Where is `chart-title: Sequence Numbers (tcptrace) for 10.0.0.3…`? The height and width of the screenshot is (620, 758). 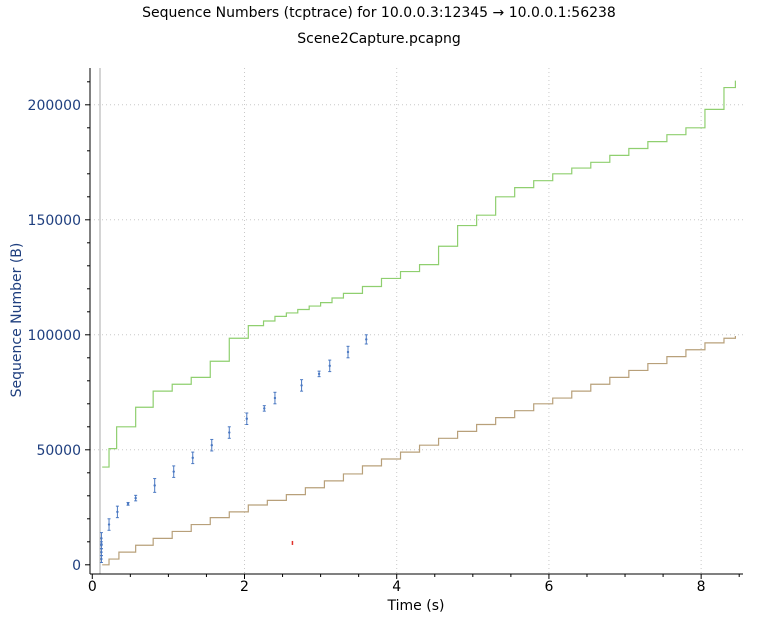 chart-title: Sequence Numbers (tcptrace) for 10.0.0.3… is located at coordinates (379, 13).